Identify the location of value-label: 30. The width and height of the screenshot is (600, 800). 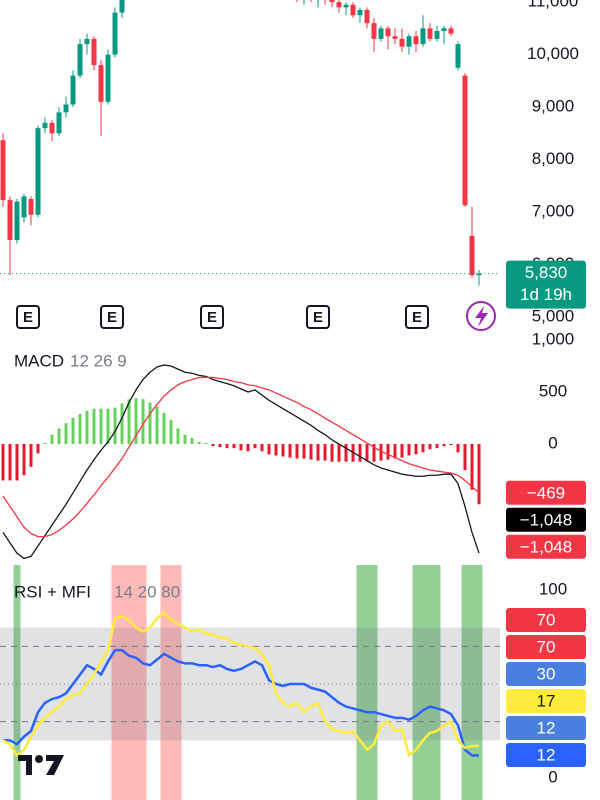
(546, 673).